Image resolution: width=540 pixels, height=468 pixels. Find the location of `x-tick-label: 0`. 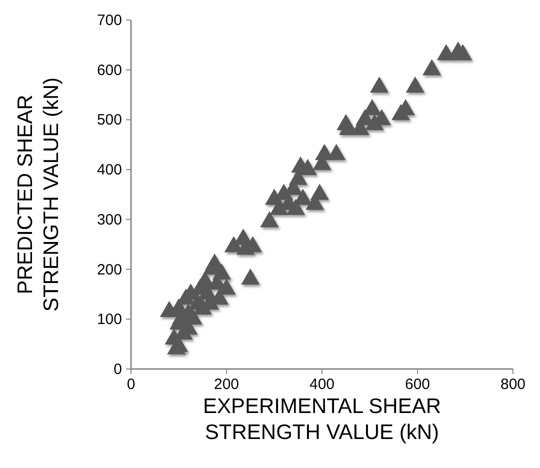

x-tick-label: 0 is located at coordinates (131, 384).